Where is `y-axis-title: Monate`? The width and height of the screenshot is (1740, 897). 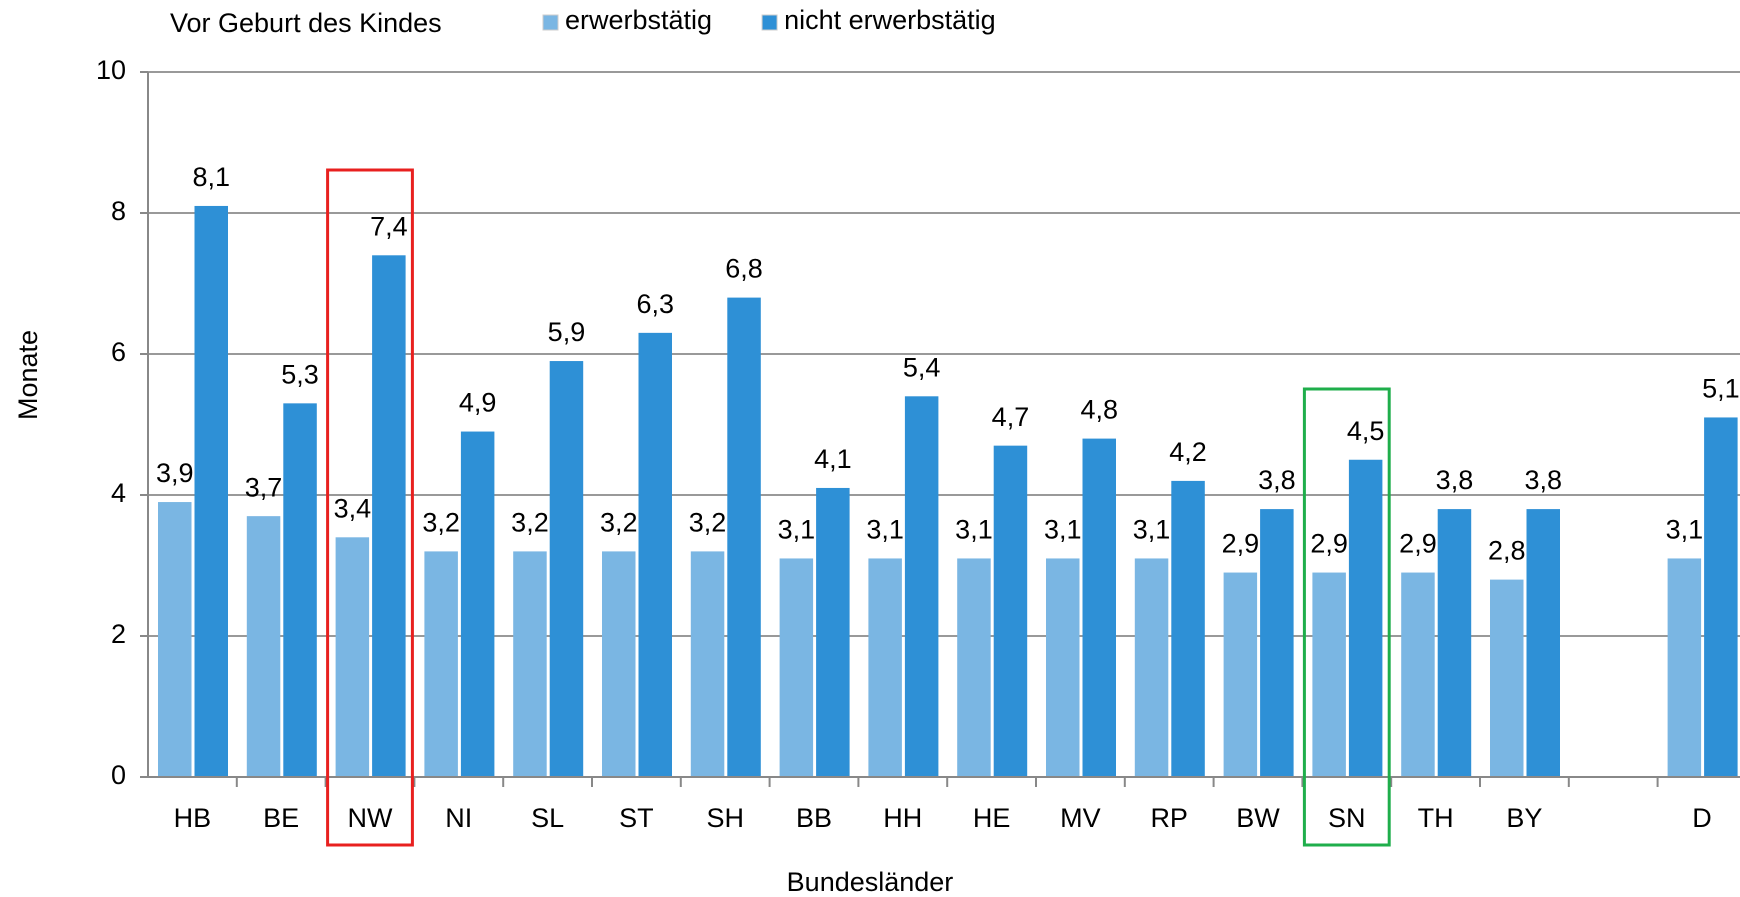 y-axis-title: Monate is located at coordinates (28, 375).